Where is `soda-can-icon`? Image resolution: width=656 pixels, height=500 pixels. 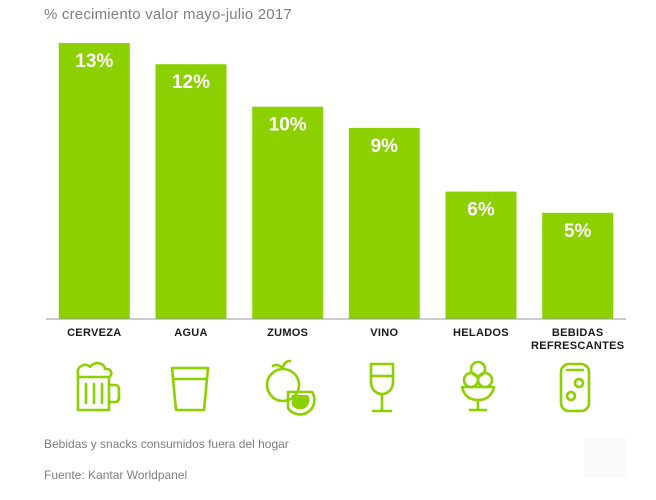 soda-can-icon is located at coordinates (575, 387).